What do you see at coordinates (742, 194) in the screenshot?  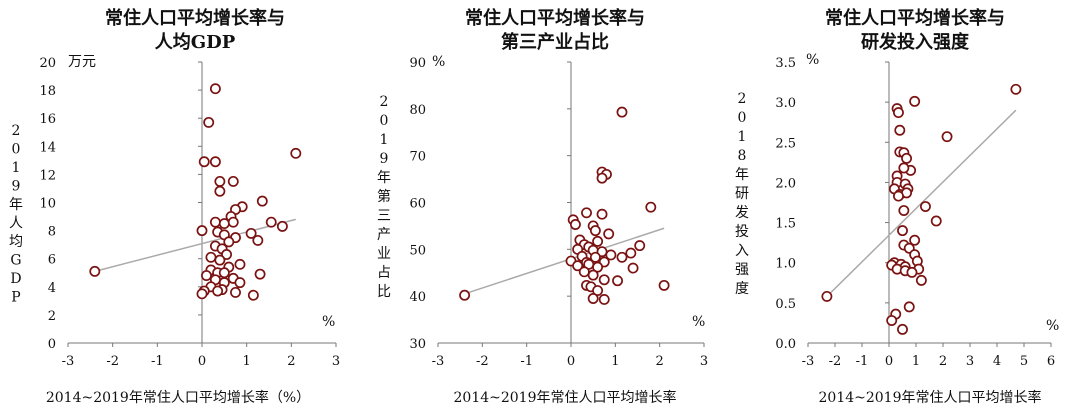 I see `y-axis-label-char: 研` at bounding box center [742, 194].